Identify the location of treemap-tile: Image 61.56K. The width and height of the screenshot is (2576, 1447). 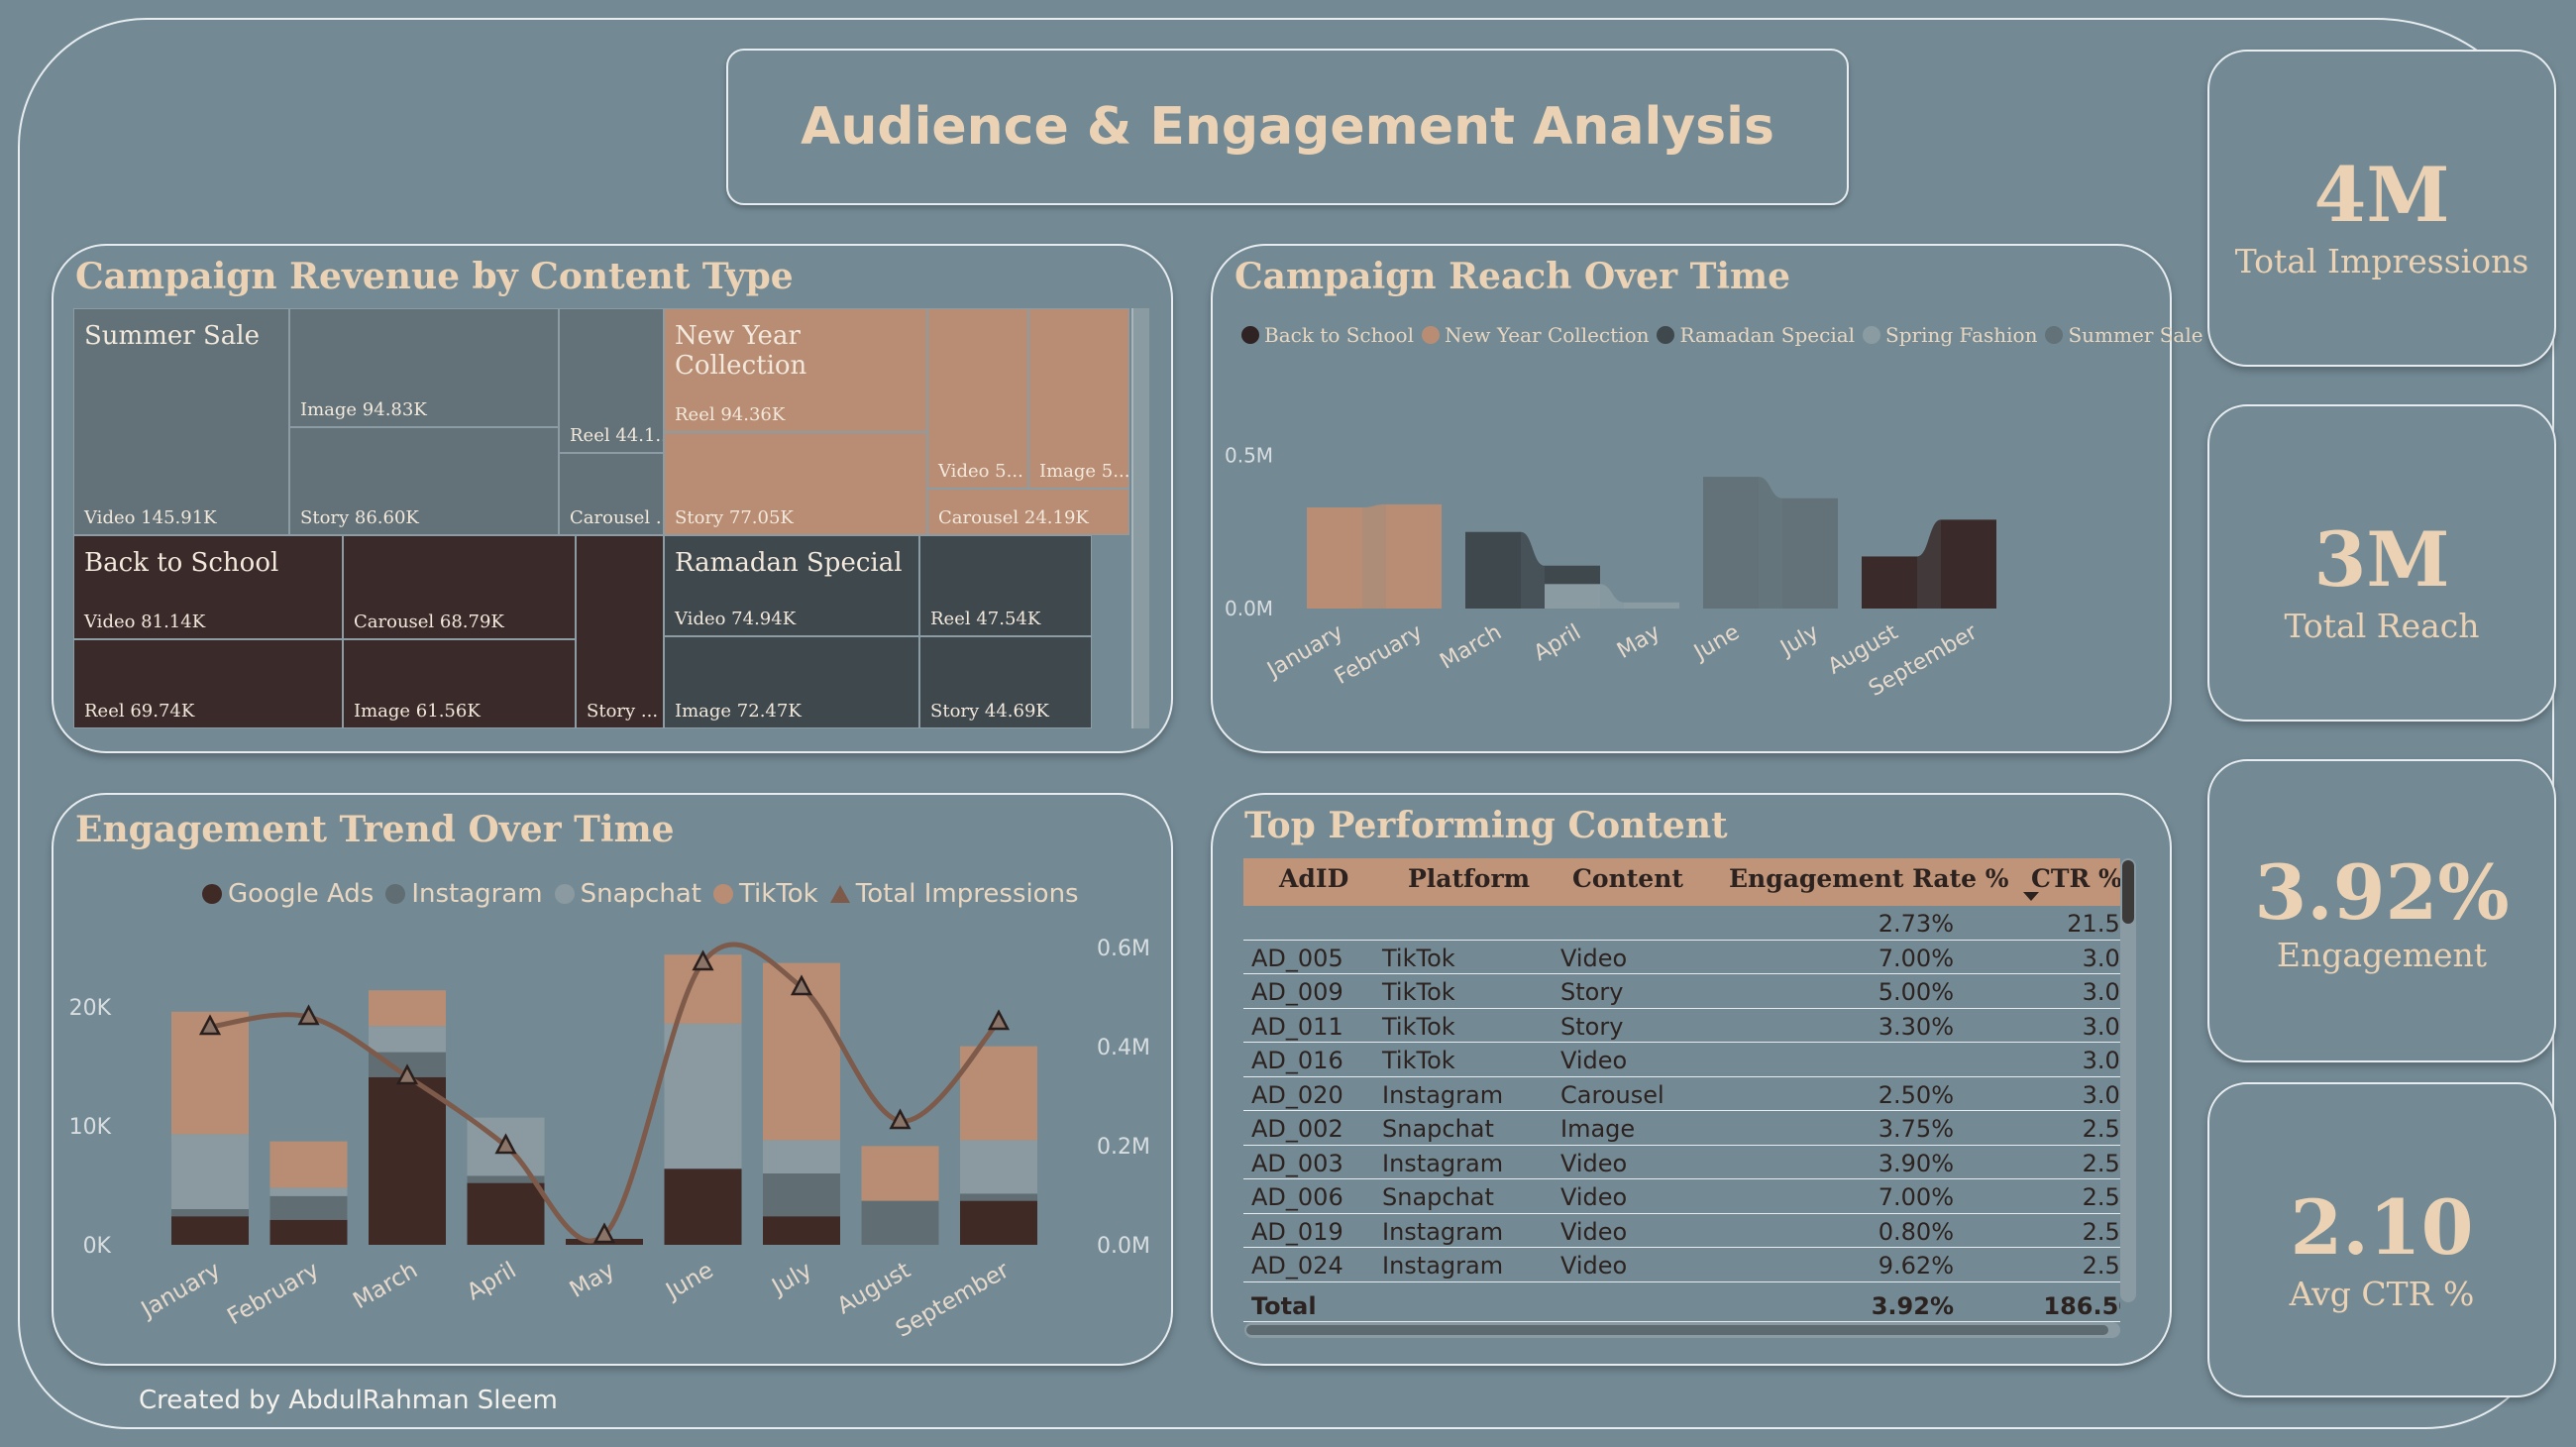
(459, 683).